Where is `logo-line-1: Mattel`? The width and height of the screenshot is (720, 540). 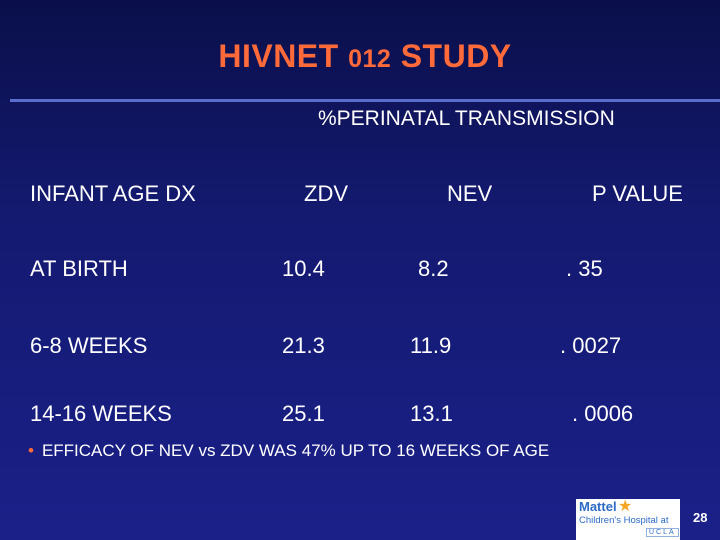
logo-line-1: Mattel is located at coordinates (598, 506).